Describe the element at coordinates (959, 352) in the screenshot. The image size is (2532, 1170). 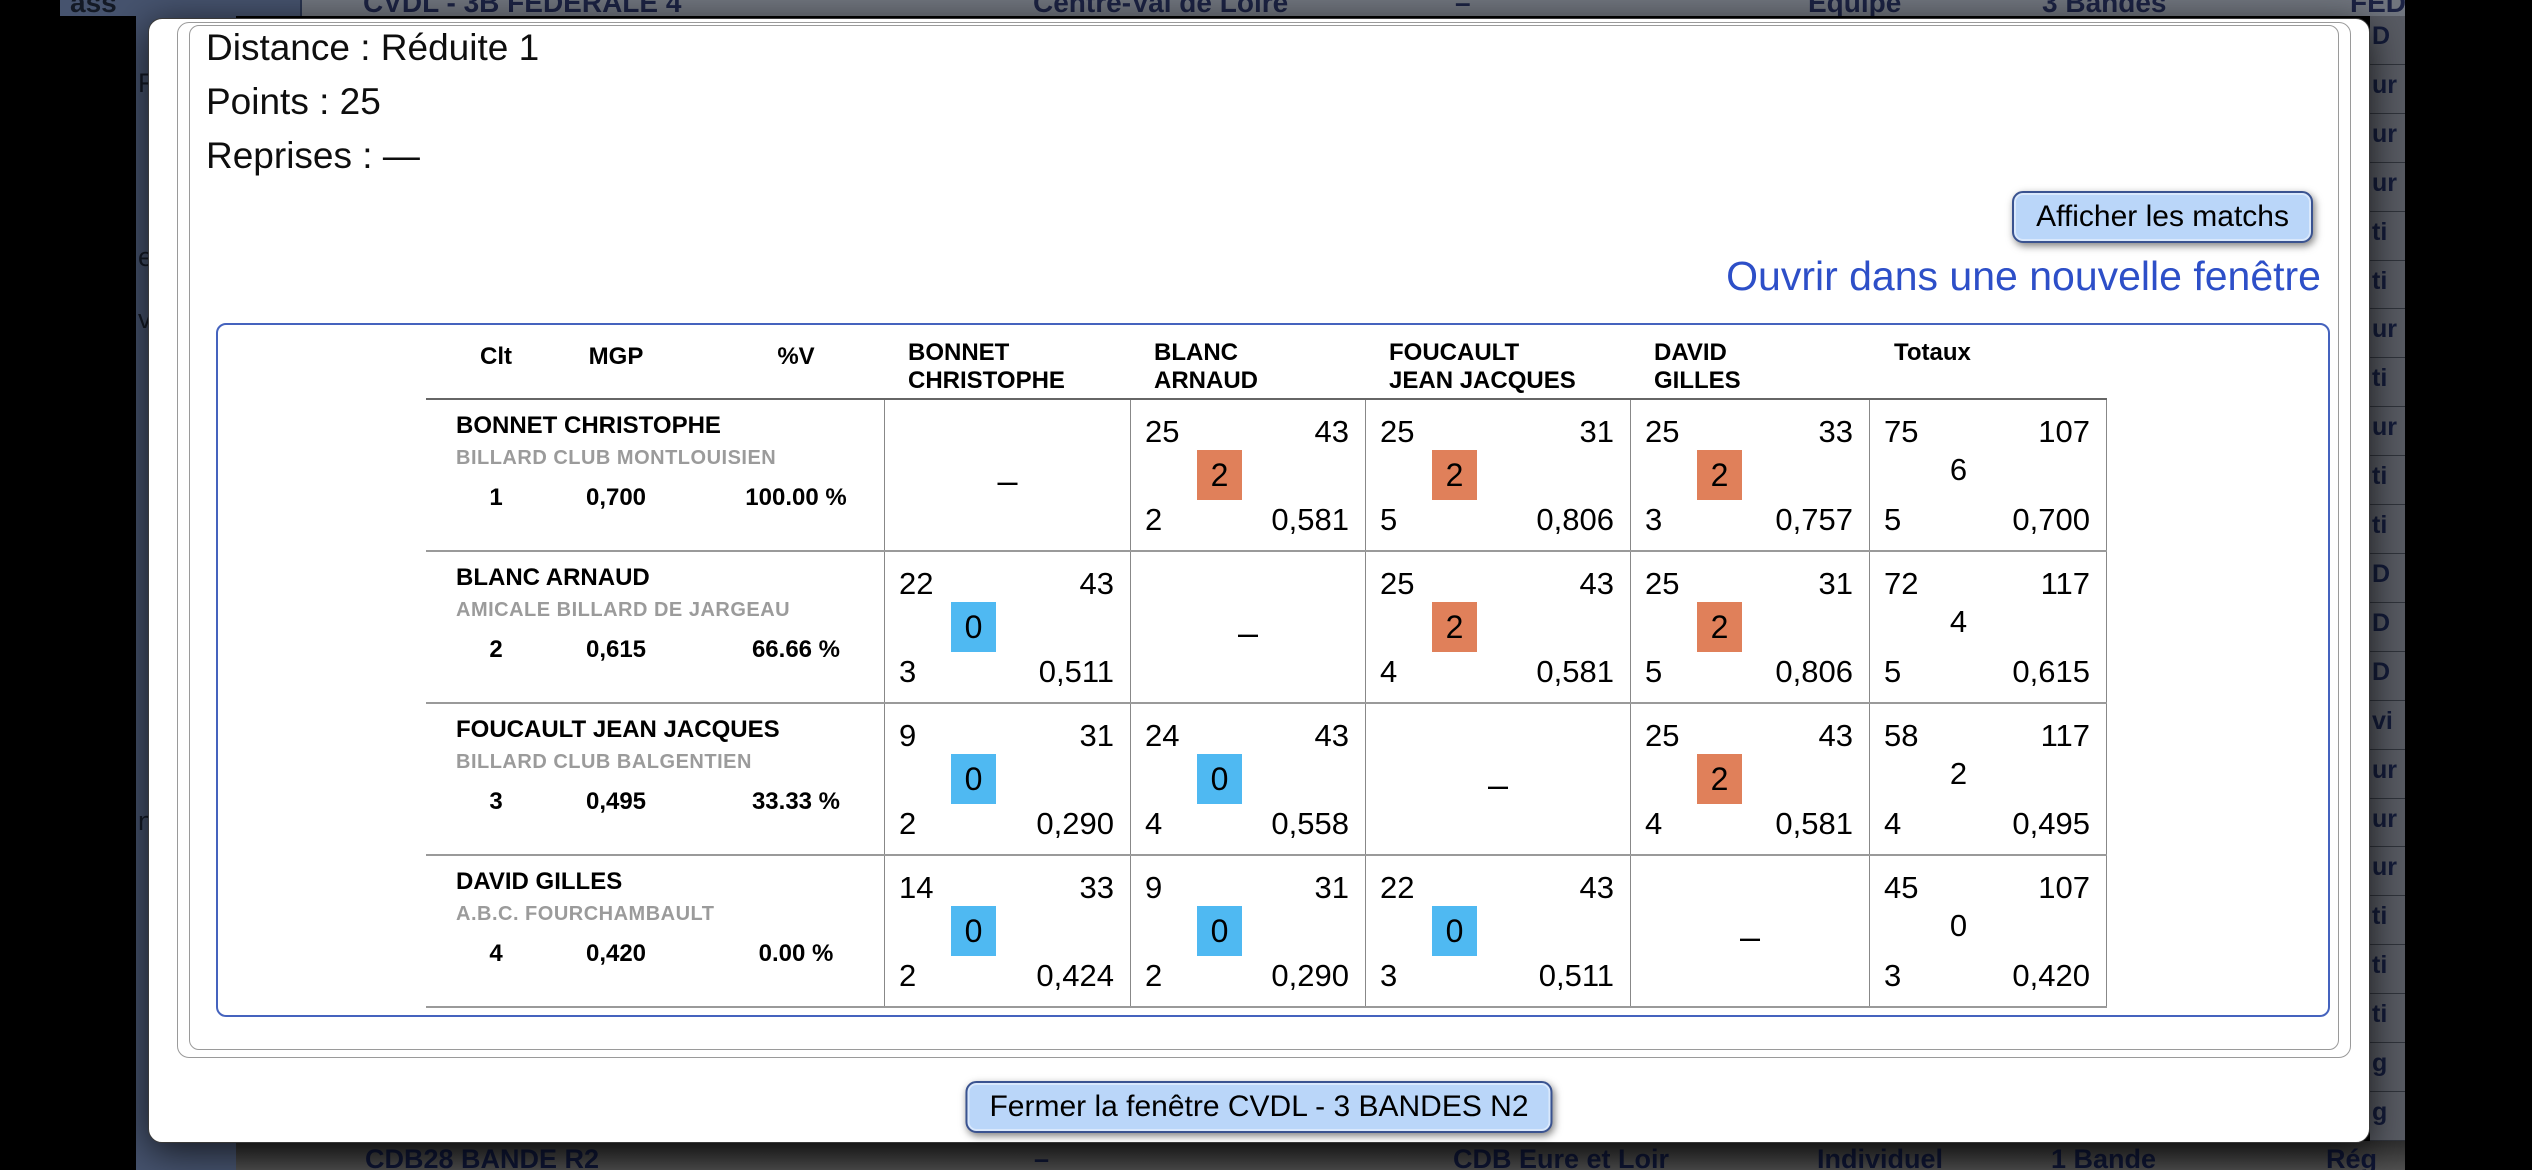
I see `opponent-name: BONNET` at that location.